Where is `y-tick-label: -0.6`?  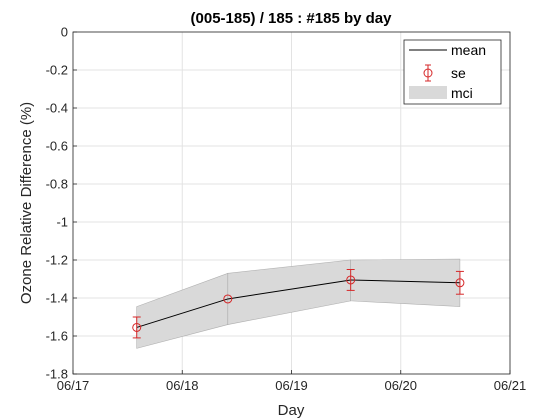 y-tick-label: -0.6 is located at coordinates (57, 146).